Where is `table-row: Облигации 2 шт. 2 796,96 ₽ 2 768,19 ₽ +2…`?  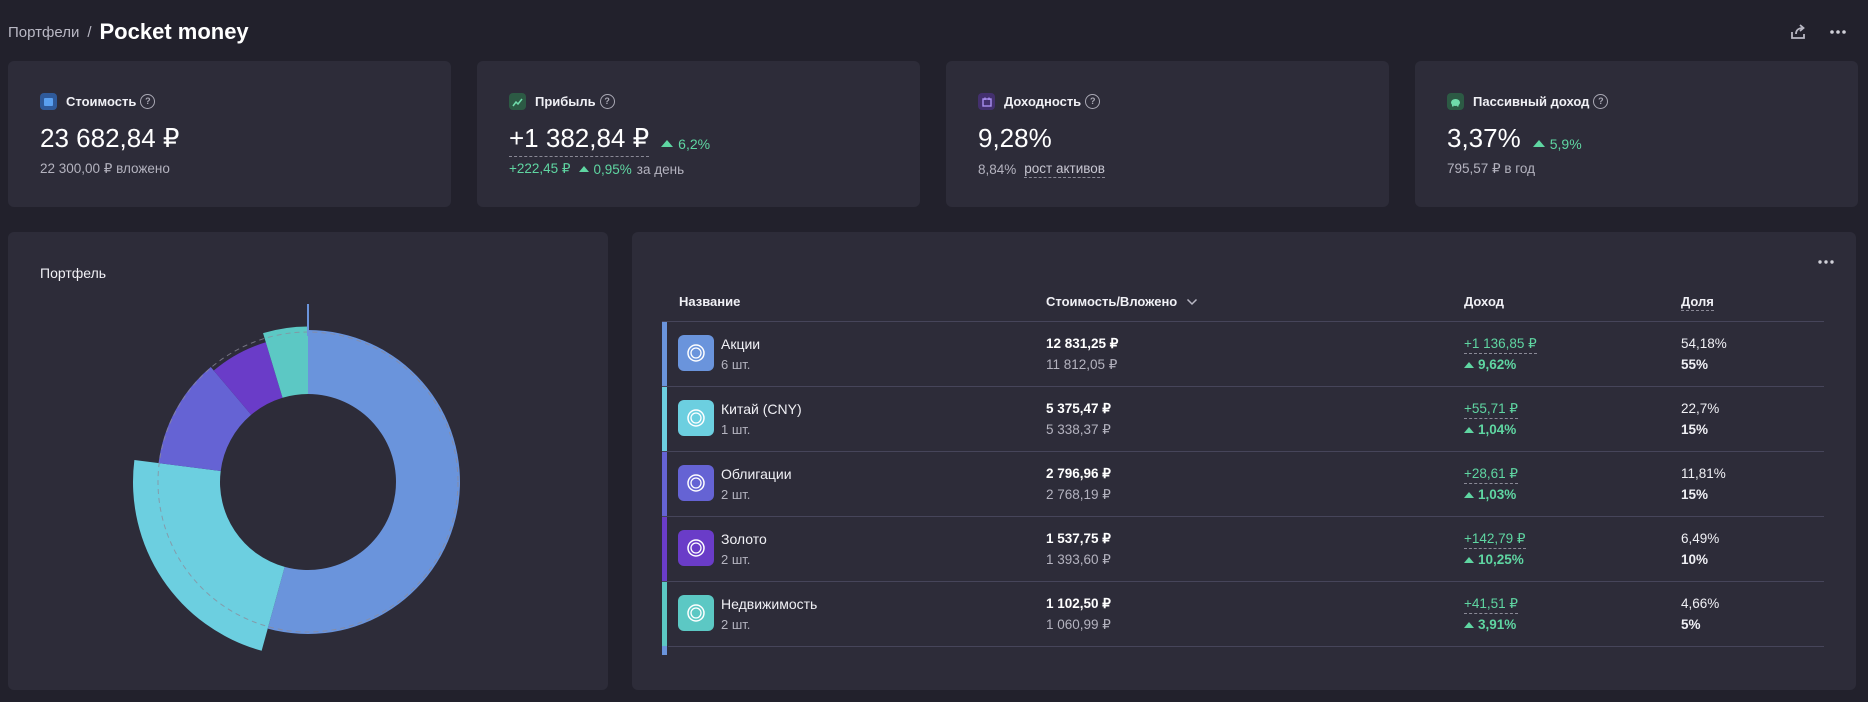
table-row: Облигации 2 шт. 2 796,96 ₽ 2 768,19 ₽ +2… is located at coordinates (1243, 484).